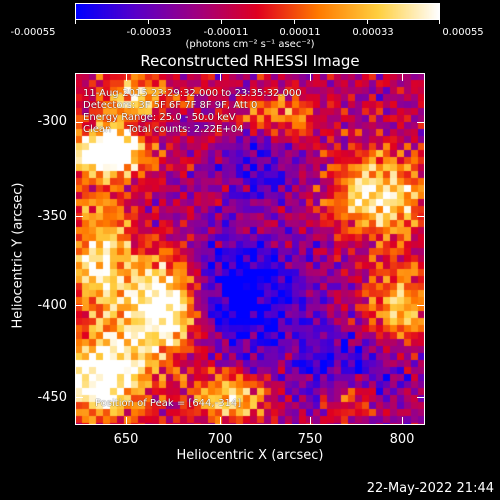  Describe the element at coordinates (257, 11) in the screenshot. I see `colorbar` at that location.